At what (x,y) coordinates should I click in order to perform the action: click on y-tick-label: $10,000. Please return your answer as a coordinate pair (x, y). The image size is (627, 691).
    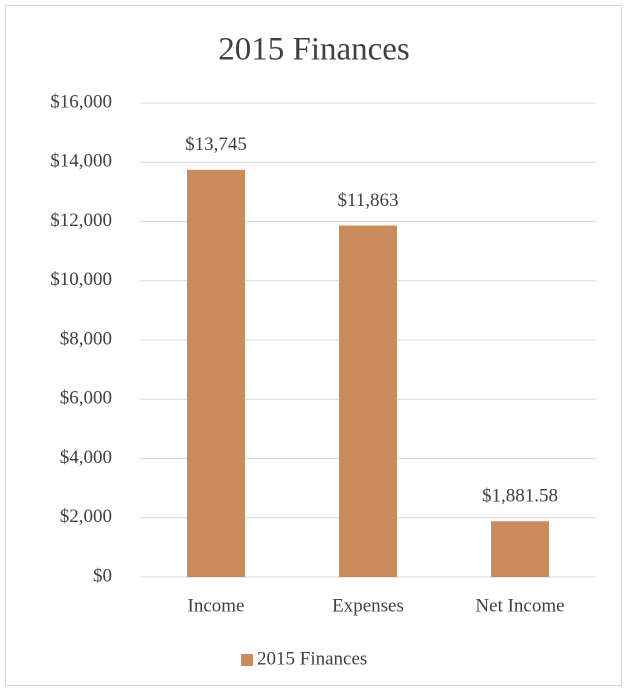
    Looking at the image, I should click on (81, 279).